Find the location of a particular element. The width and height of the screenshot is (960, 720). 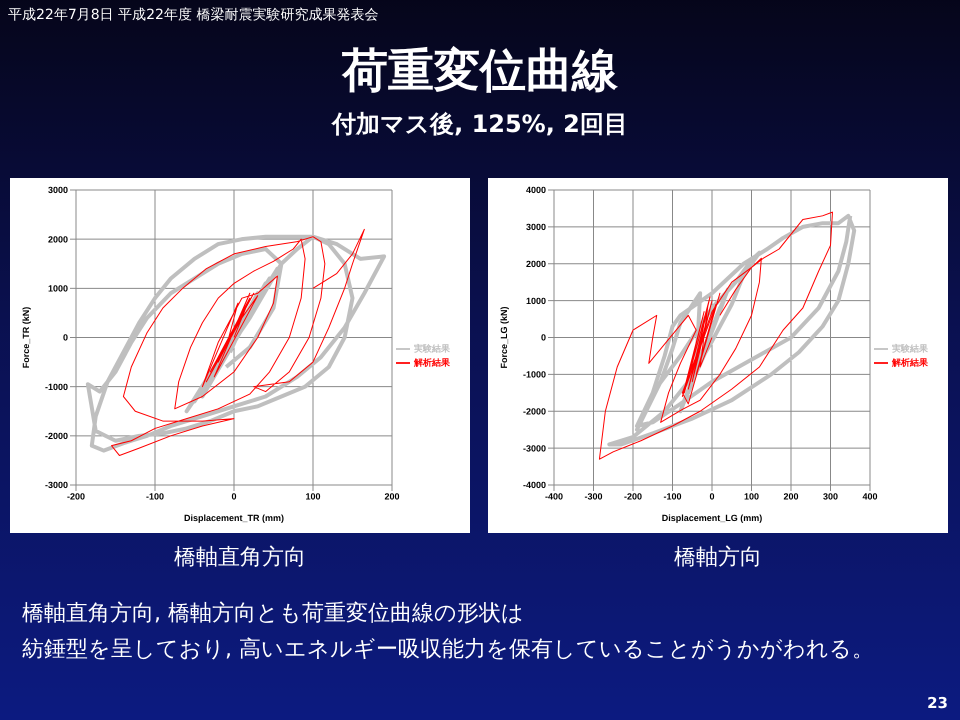

x-axis-title: Displacement_LG (mm) is located at coordinates (712, 518).